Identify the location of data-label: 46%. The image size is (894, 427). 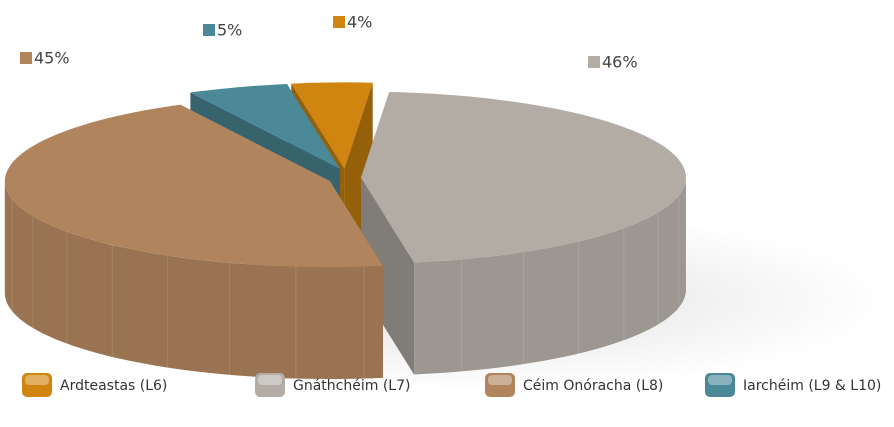
(620, 62).